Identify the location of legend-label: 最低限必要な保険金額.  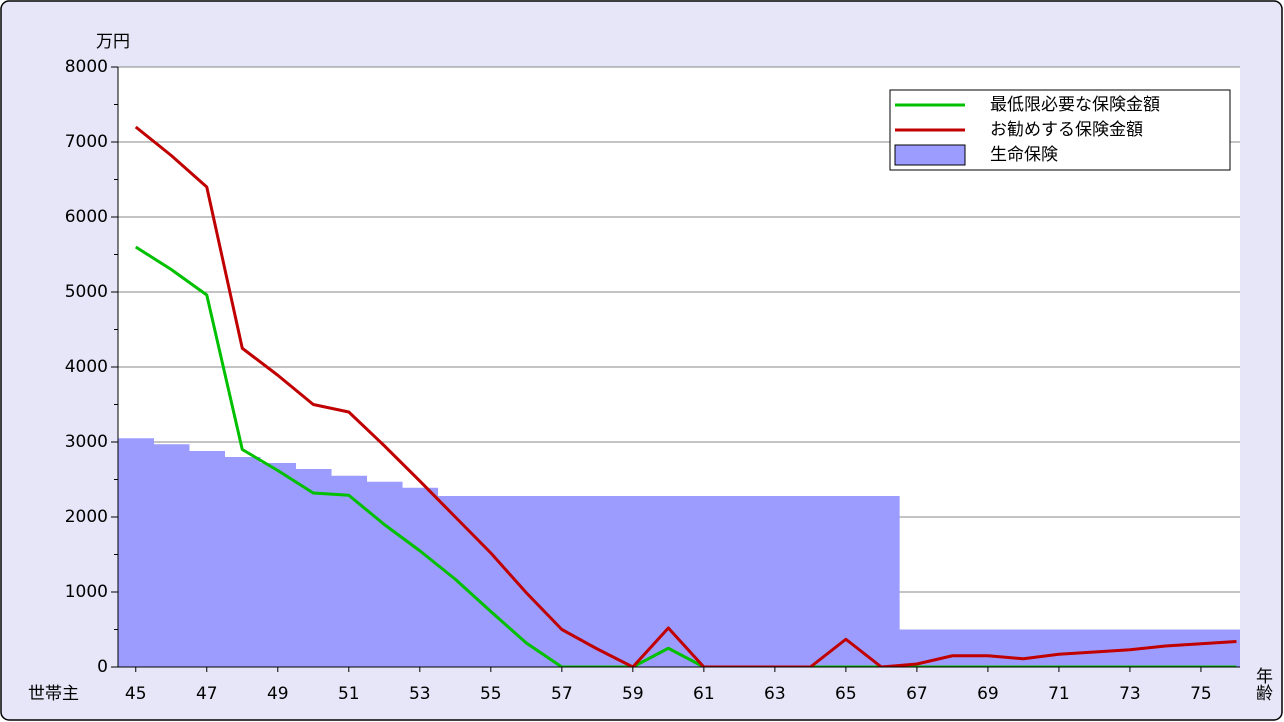
(1075, 105).